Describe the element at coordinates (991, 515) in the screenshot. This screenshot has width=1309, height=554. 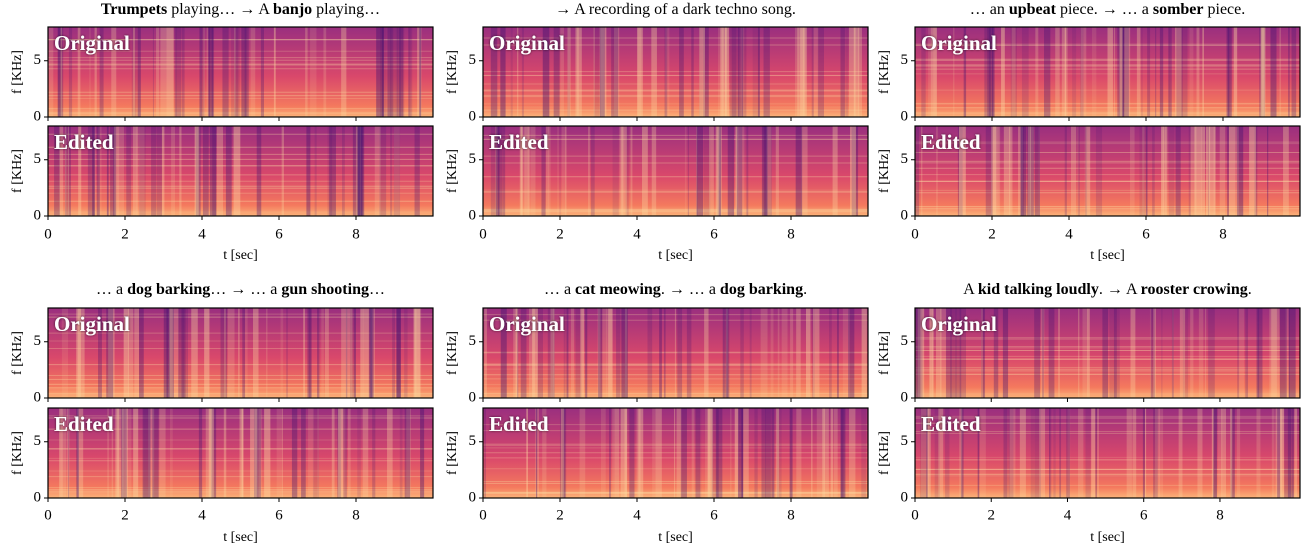
I see `x-tick-label: 2` at that location.